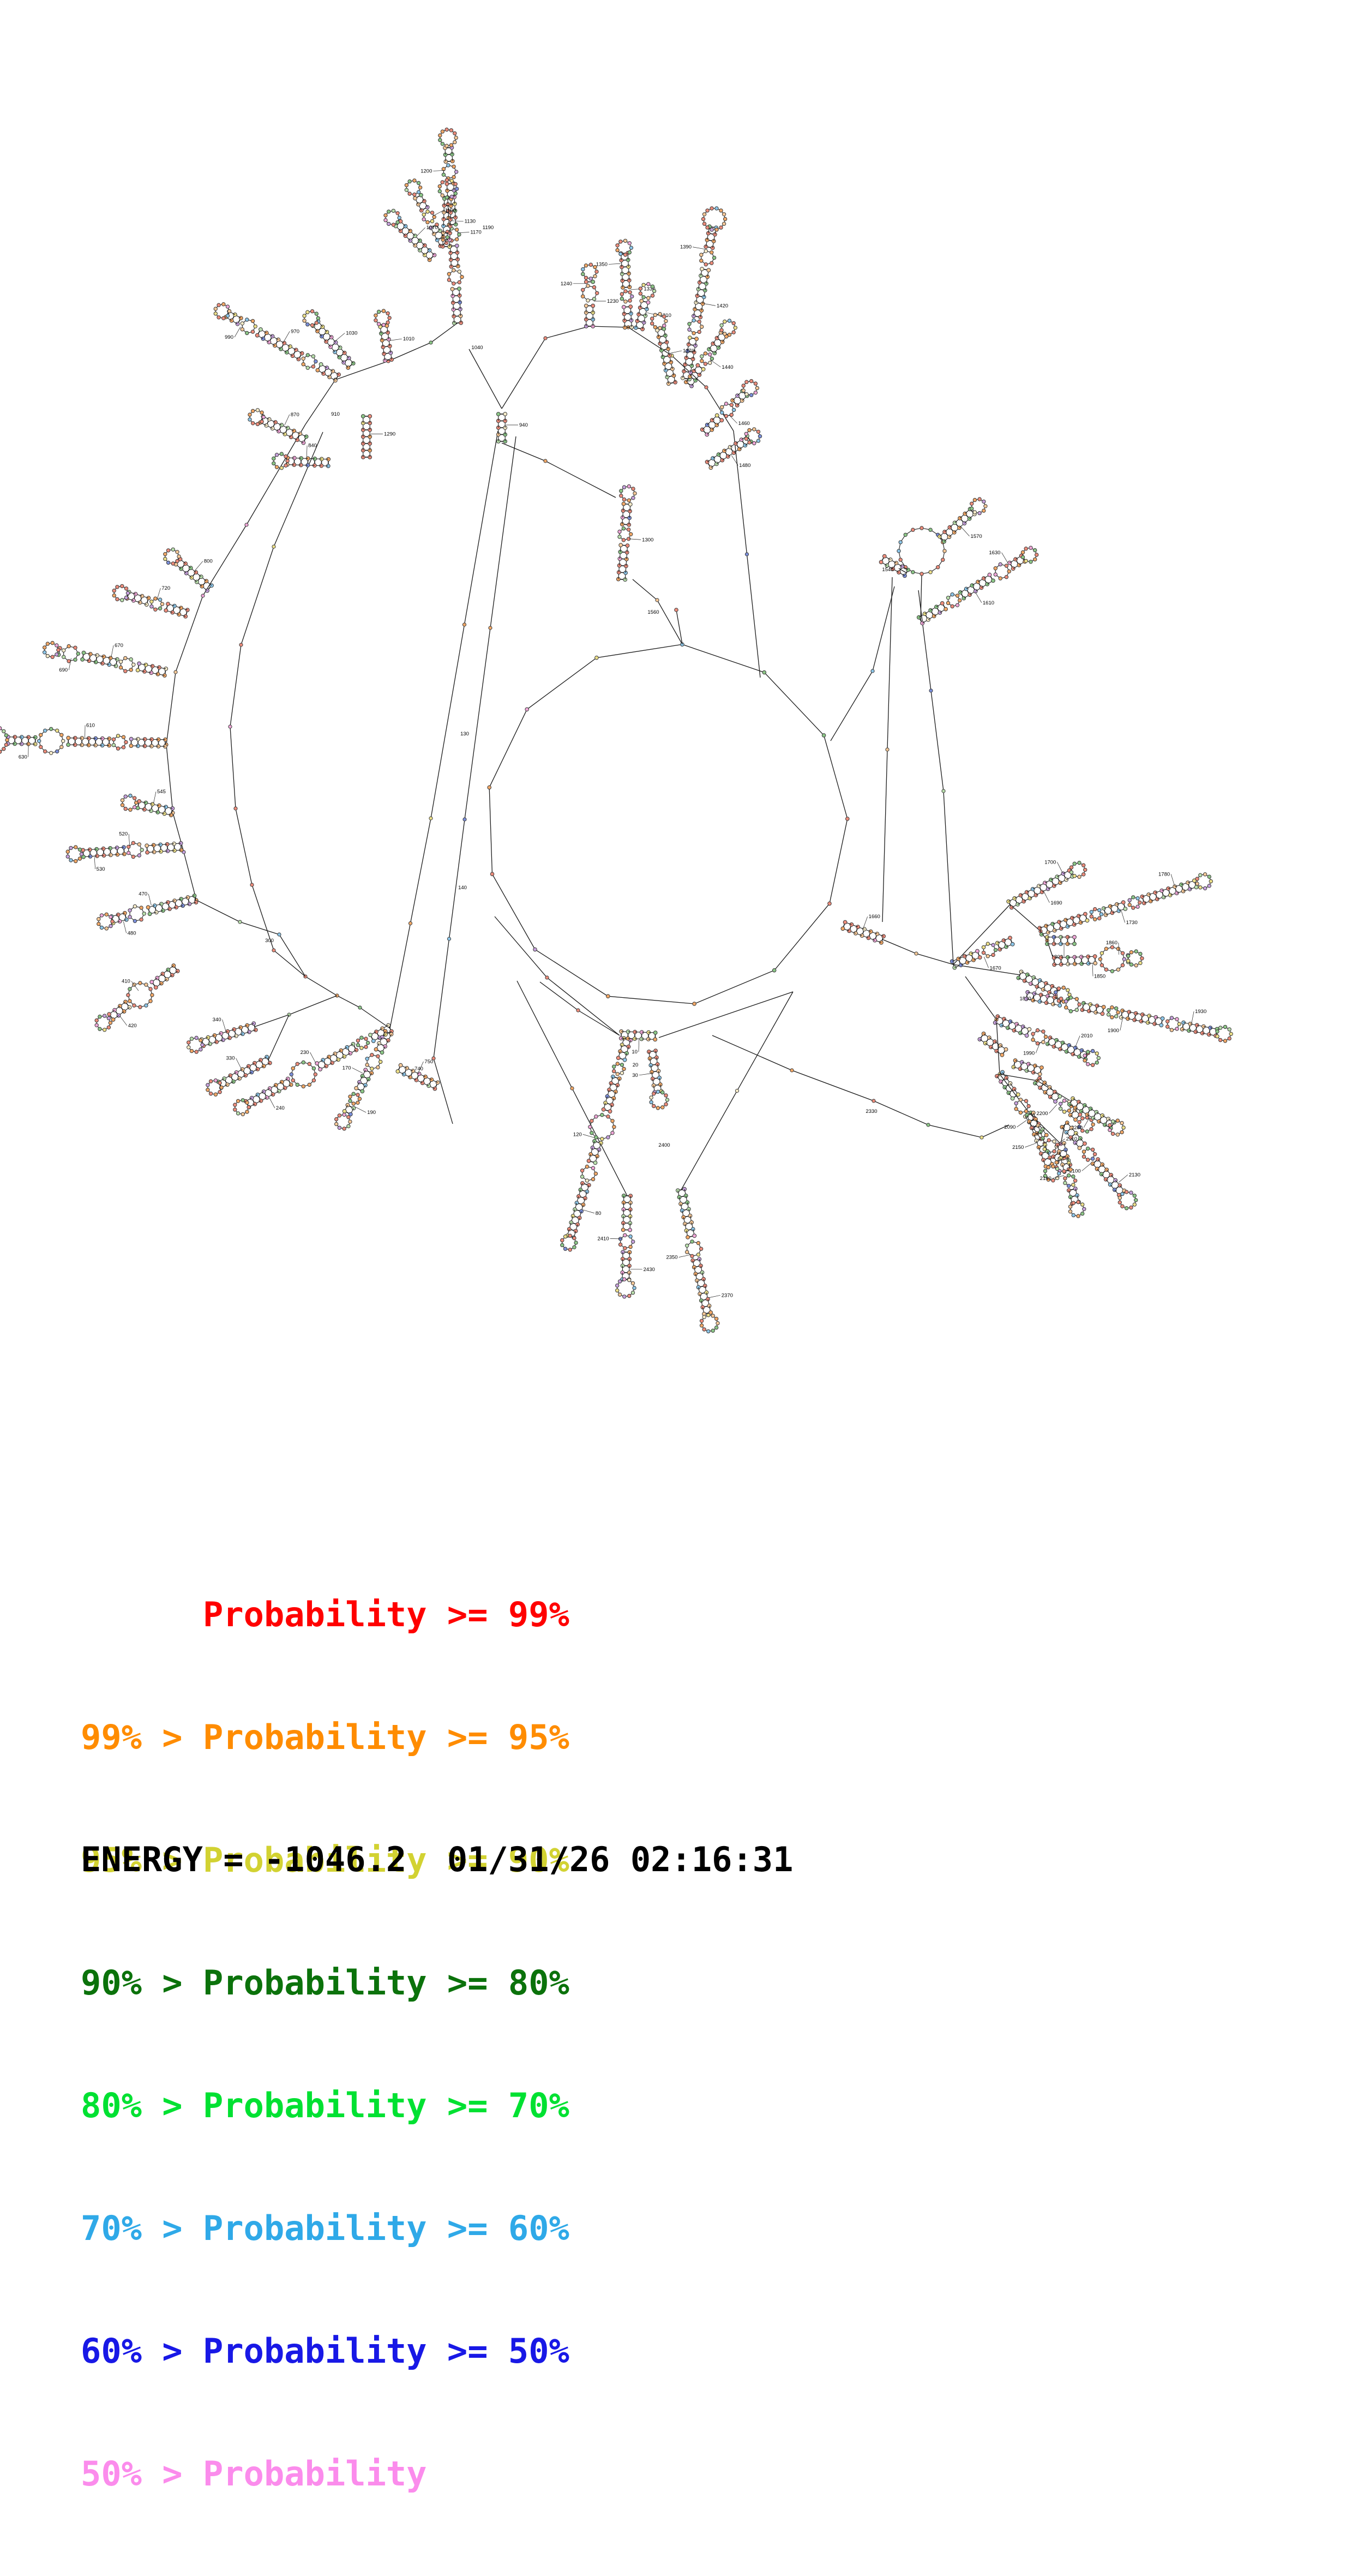 The height and width of the screenshot is (2576, 1352). What do you see at coordinates (351, 333) in the screenshot?
I see `svg-text: 1030` at bounding box center [351, 333].